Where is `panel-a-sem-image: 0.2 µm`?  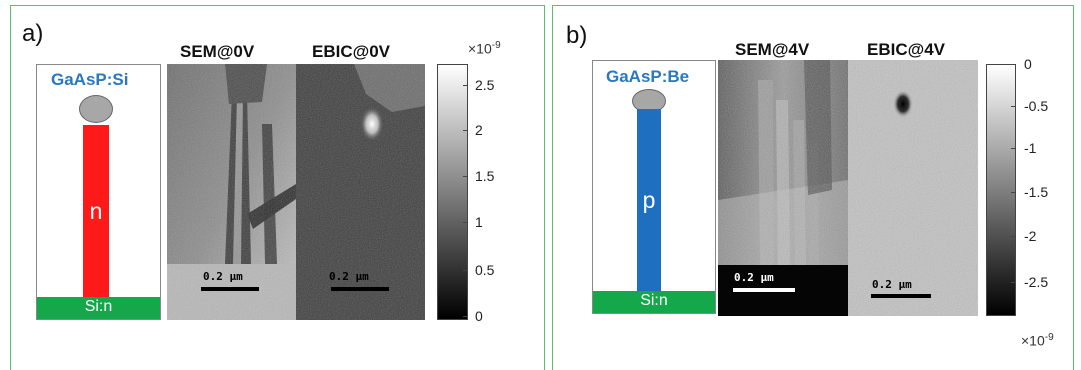 panel-a-sem-image: 0.2 µm is located at coordinates (231, 192).